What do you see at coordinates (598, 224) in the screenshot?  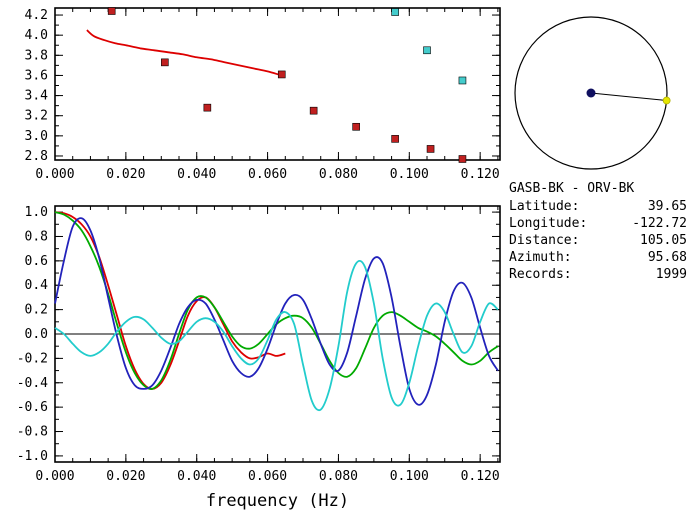 I see `info-row-longitude: Longitude: -122.72` at bounding box center [598, 224].